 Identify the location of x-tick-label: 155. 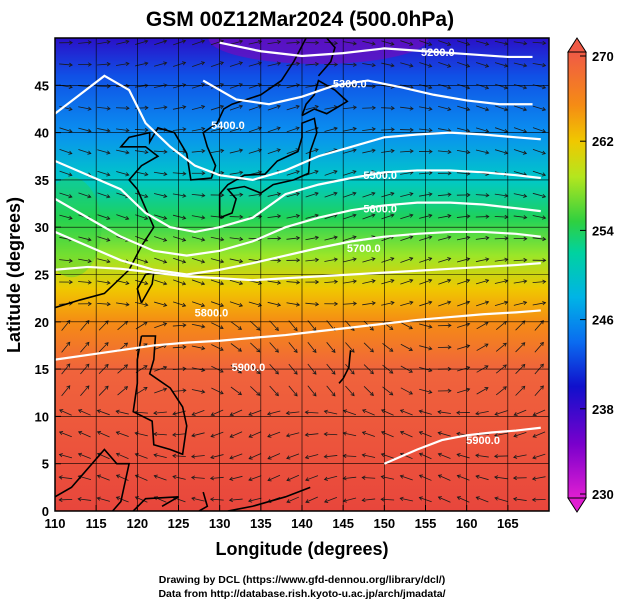
(426, 523).